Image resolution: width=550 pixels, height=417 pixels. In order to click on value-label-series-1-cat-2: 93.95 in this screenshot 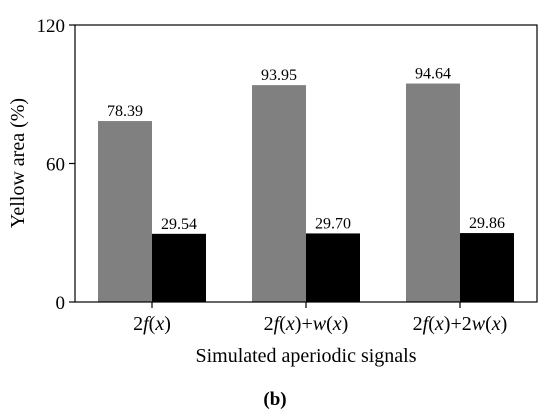, I will do `click(279, 75)`.